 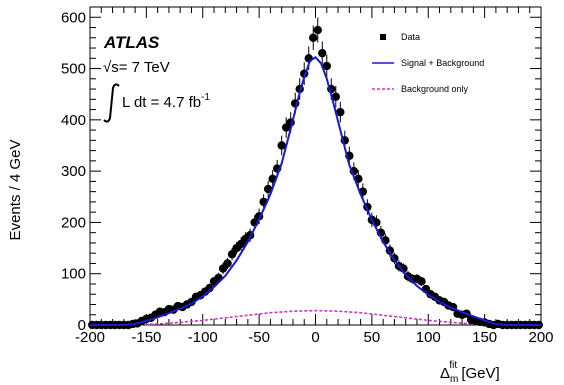 I want to click on x-axis-title-main: Δ, so click(x=445, y=373).